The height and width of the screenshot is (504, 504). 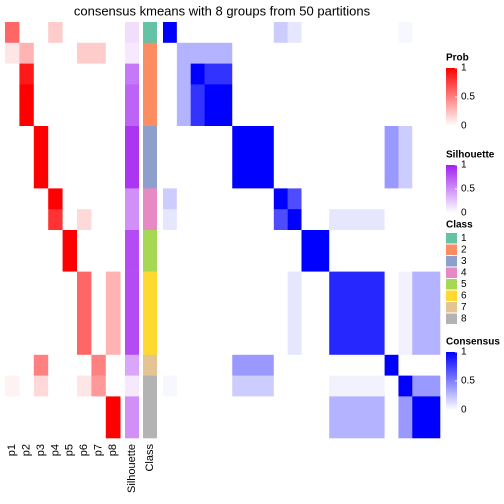 What do you see at coordinates (464, 273) in the screenshot?
I see `legend-label: 4` at bounding box center [464, 273].